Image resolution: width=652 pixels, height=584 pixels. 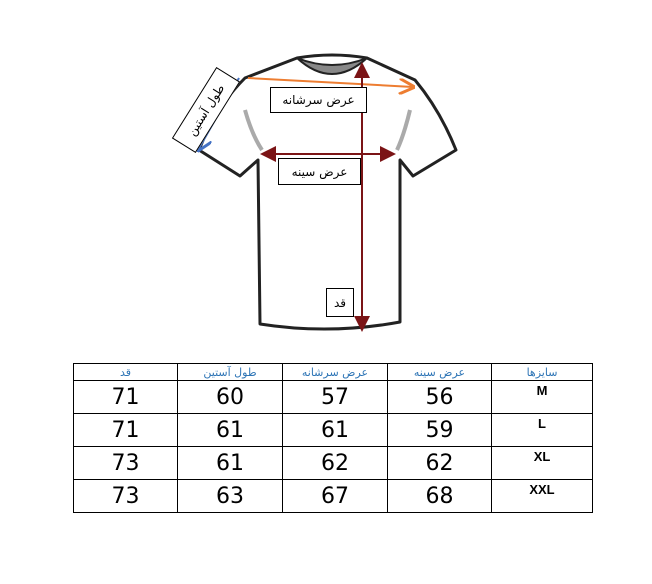 What do you see at coordinates (230, 496) in the screenshot?
I see `sleeve-cell: 63` at bounding box center [230, 496].